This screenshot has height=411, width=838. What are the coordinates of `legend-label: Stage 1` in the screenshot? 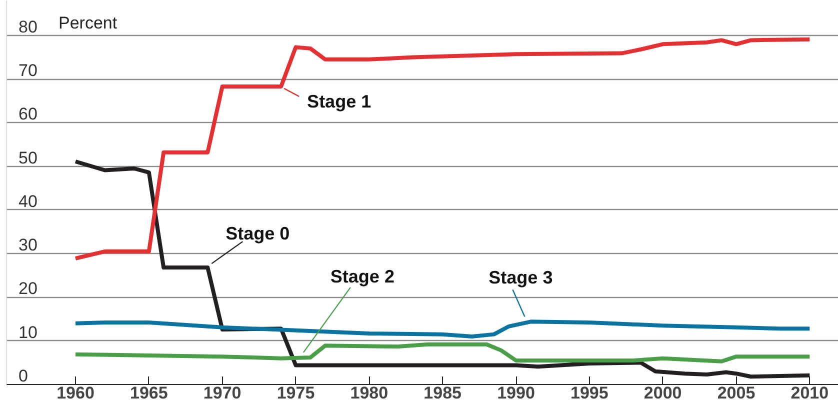 It's located at (339, 101).